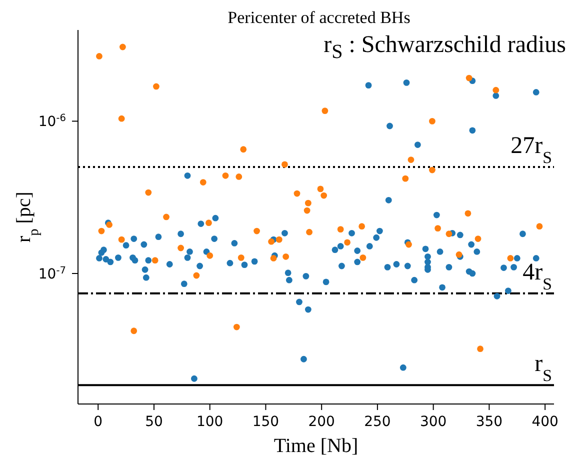 This screenshot has height=470, width=578. Describe the element at coordinates (321, 422) in the screenshot. I see `x-tick-label: 200` at that location.